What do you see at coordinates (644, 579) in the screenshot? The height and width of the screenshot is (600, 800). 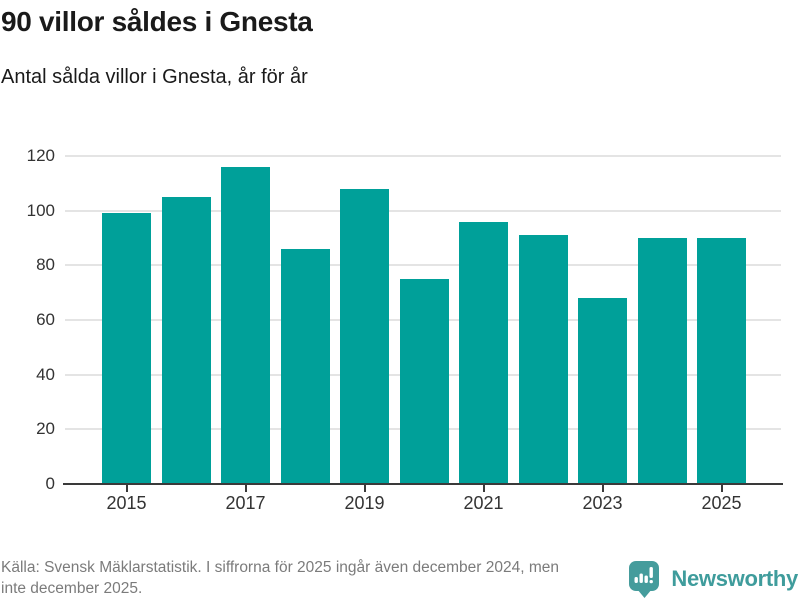 I see `newsworthy-chart-bubble-icon` at bounding box center [644, 579].